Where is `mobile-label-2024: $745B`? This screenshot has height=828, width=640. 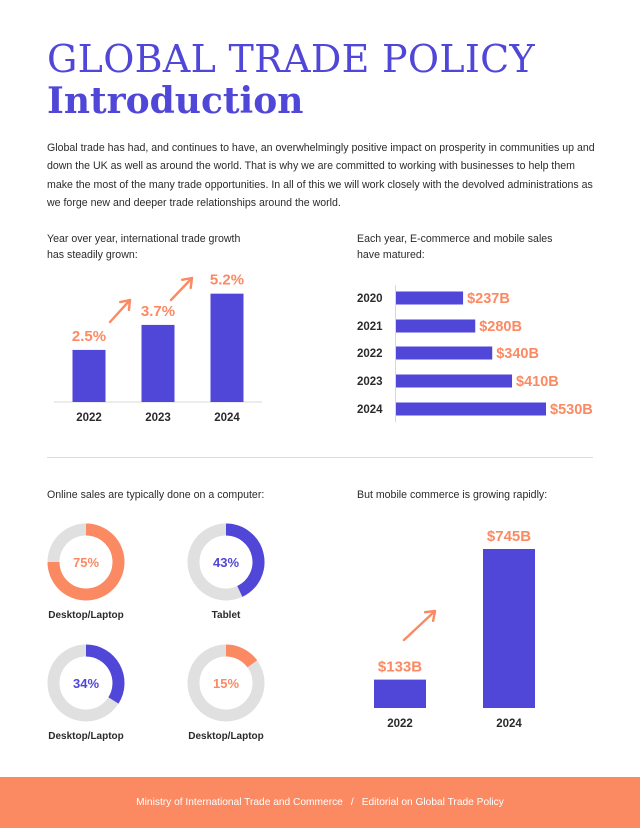 mobile-label-2024: $745B is located at coordinates (509, 536).